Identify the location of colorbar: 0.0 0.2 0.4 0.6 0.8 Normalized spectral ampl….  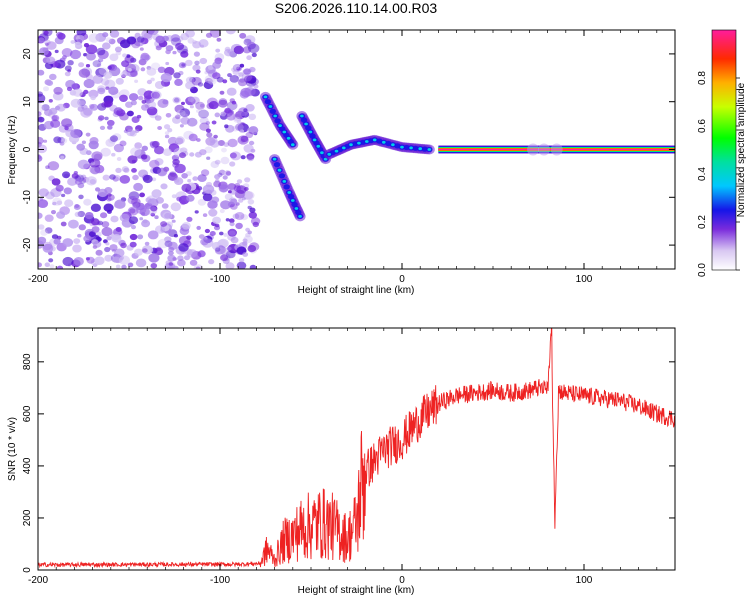
(722, 153).